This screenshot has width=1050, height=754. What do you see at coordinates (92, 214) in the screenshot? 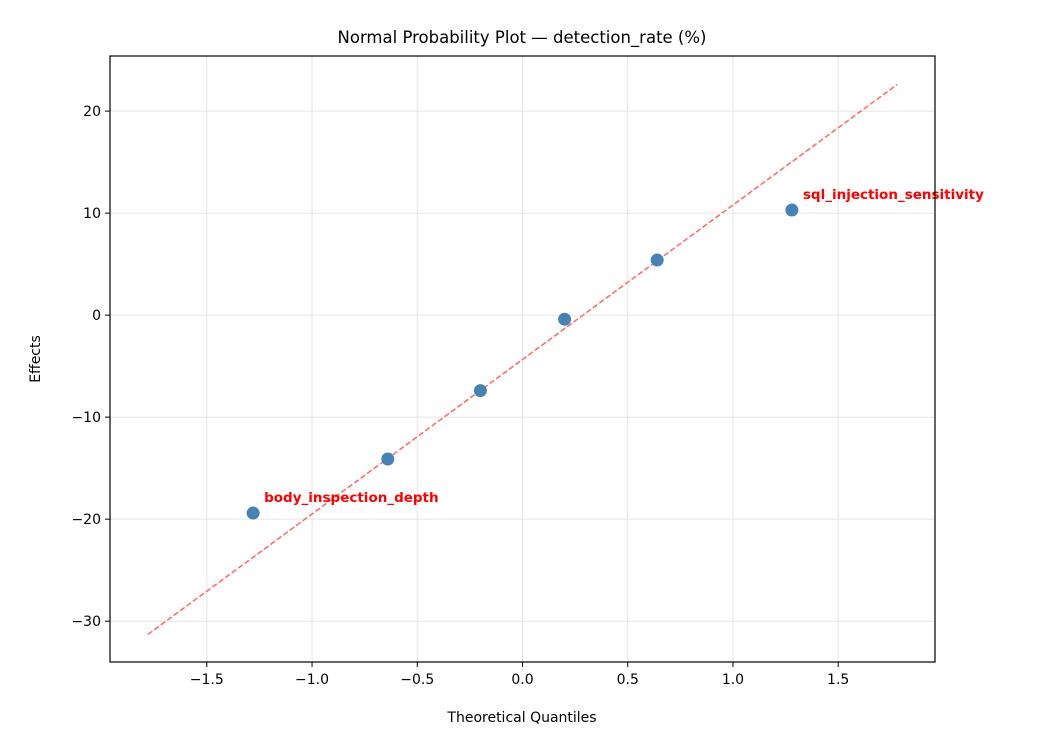
I see `y-tick-label: 10` at bounding box center [92, 214].